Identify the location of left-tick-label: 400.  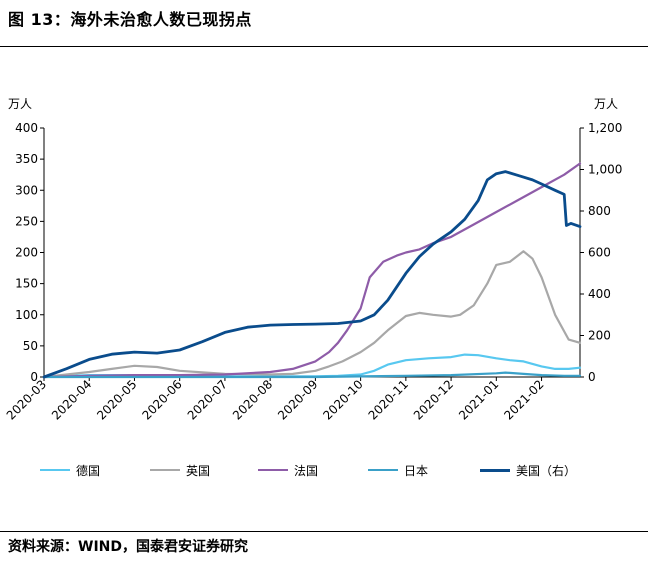
(26, 128).